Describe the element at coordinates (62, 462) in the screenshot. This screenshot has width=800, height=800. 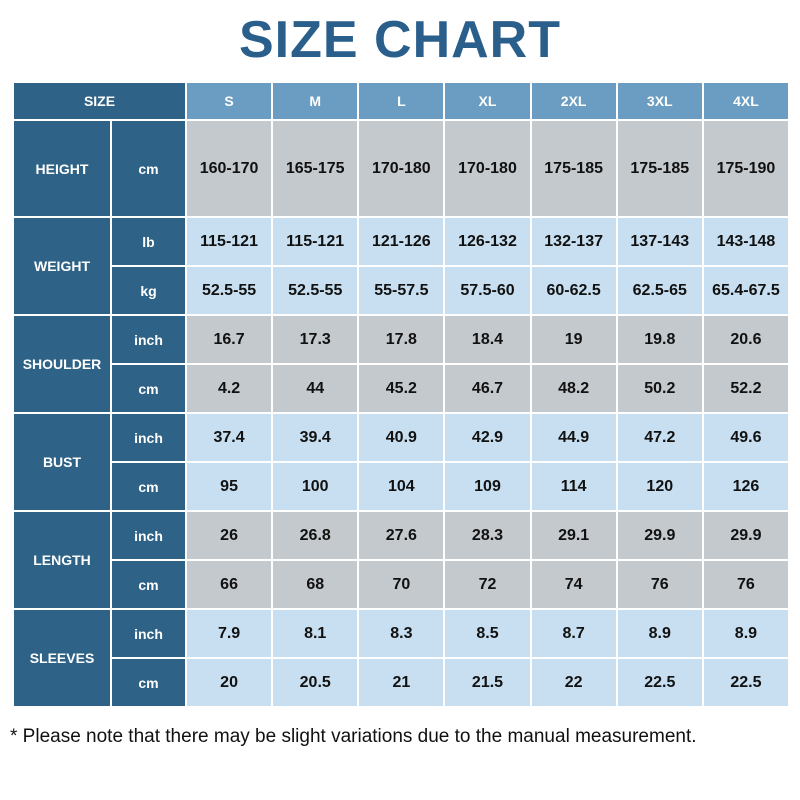
I see `category-label-bust: BUST` at that location.